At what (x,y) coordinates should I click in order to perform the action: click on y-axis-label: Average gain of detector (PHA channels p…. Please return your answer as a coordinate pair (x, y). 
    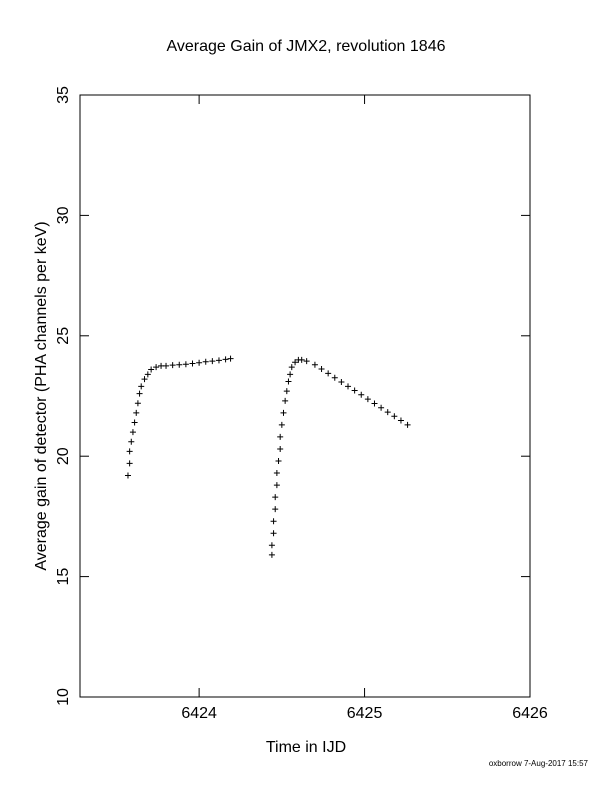
    Looking at the image, I should click on (41, 395).